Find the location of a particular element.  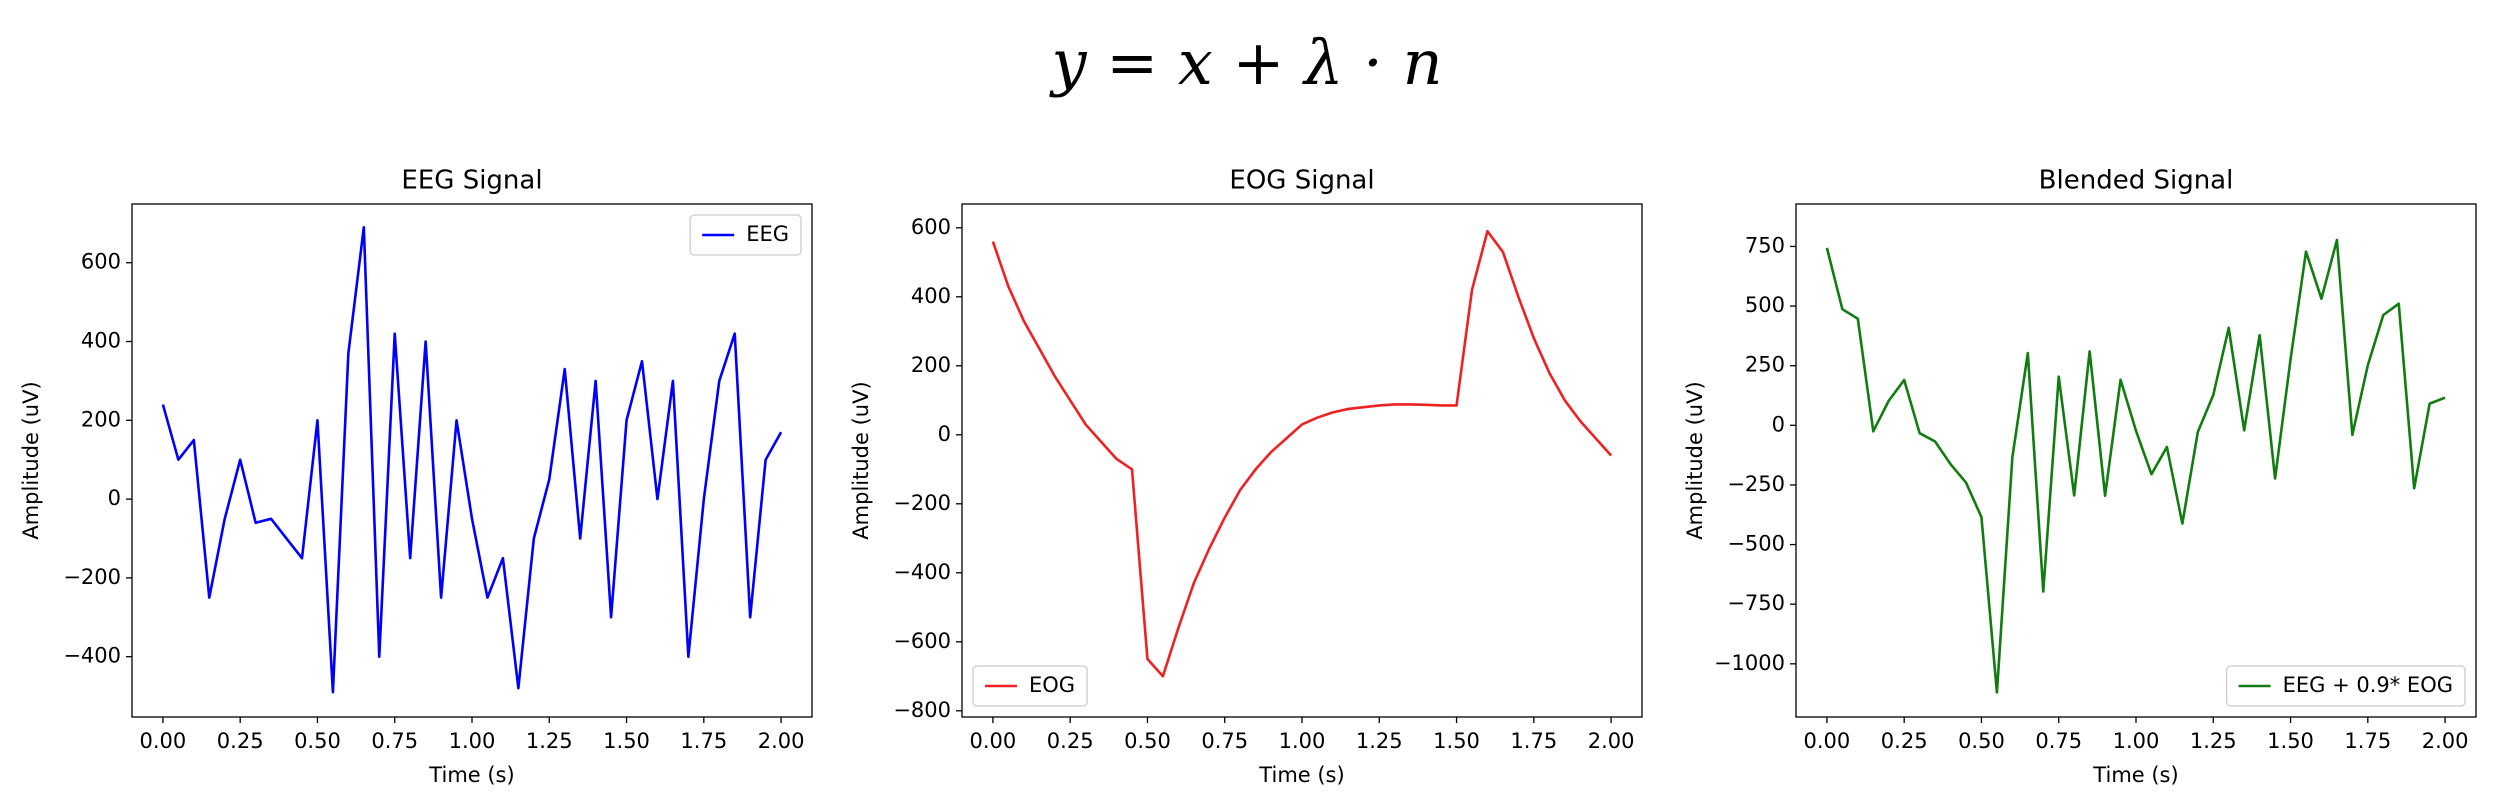

chart-title: Blended Signal is located at coordinates (2136, 181).